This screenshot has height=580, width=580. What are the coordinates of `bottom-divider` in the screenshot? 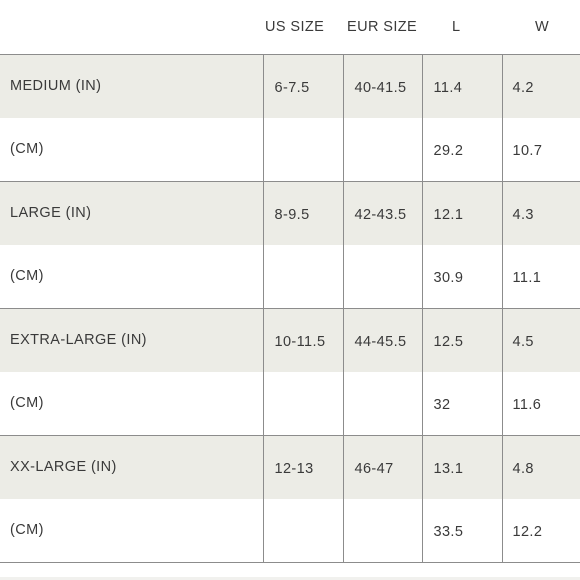 It's located at (290, 578).